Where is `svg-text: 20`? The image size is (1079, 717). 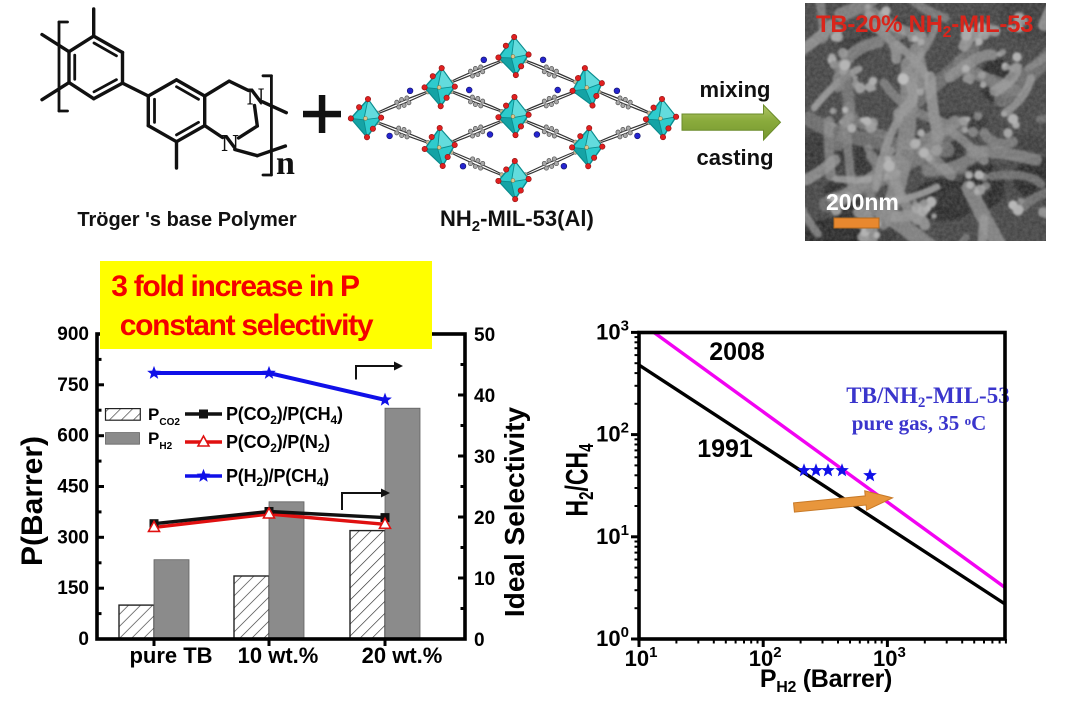 svg-text: 20 is located at coordinates (484, 518).